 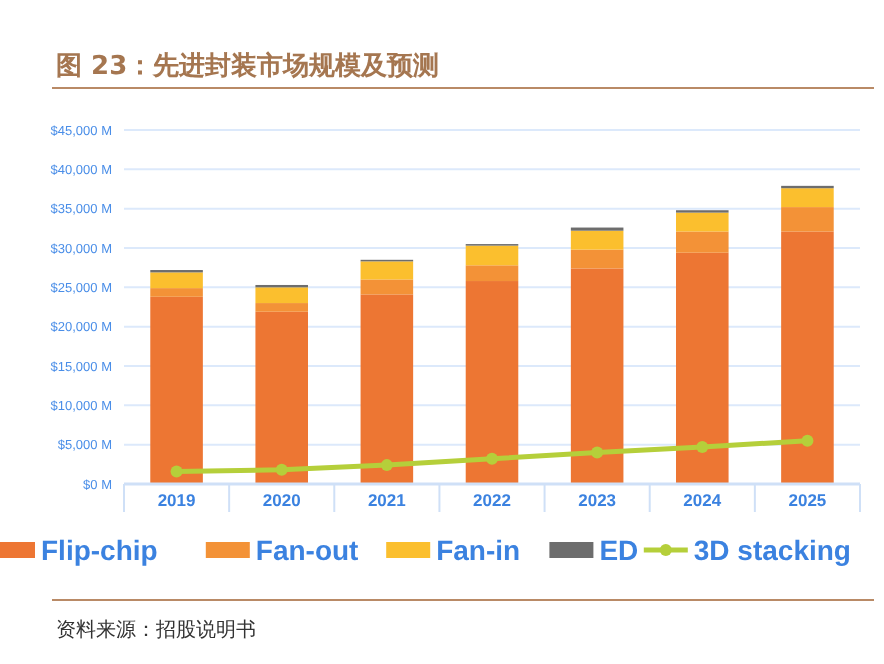 What do you see at coordinates (177, 500) in the screenshot?
I see `x-tick-label: 2019` at bounding box center [177, 500].